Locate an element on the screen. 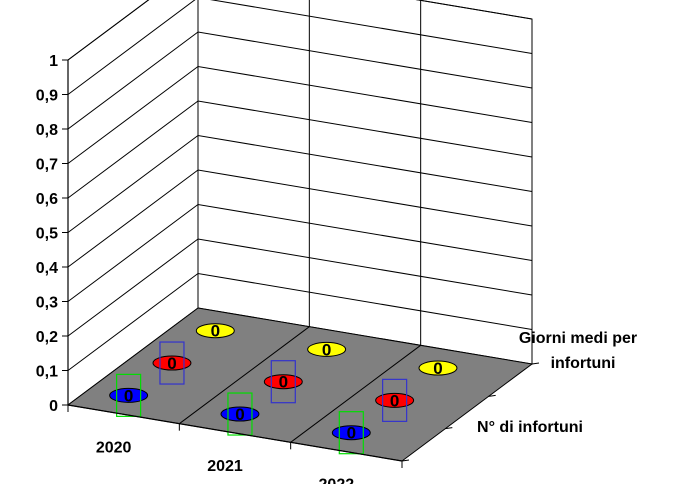 The width and height of the screenshot is (688, 484). y-tick-label: 0,9 is located at coordinates (47, 96).